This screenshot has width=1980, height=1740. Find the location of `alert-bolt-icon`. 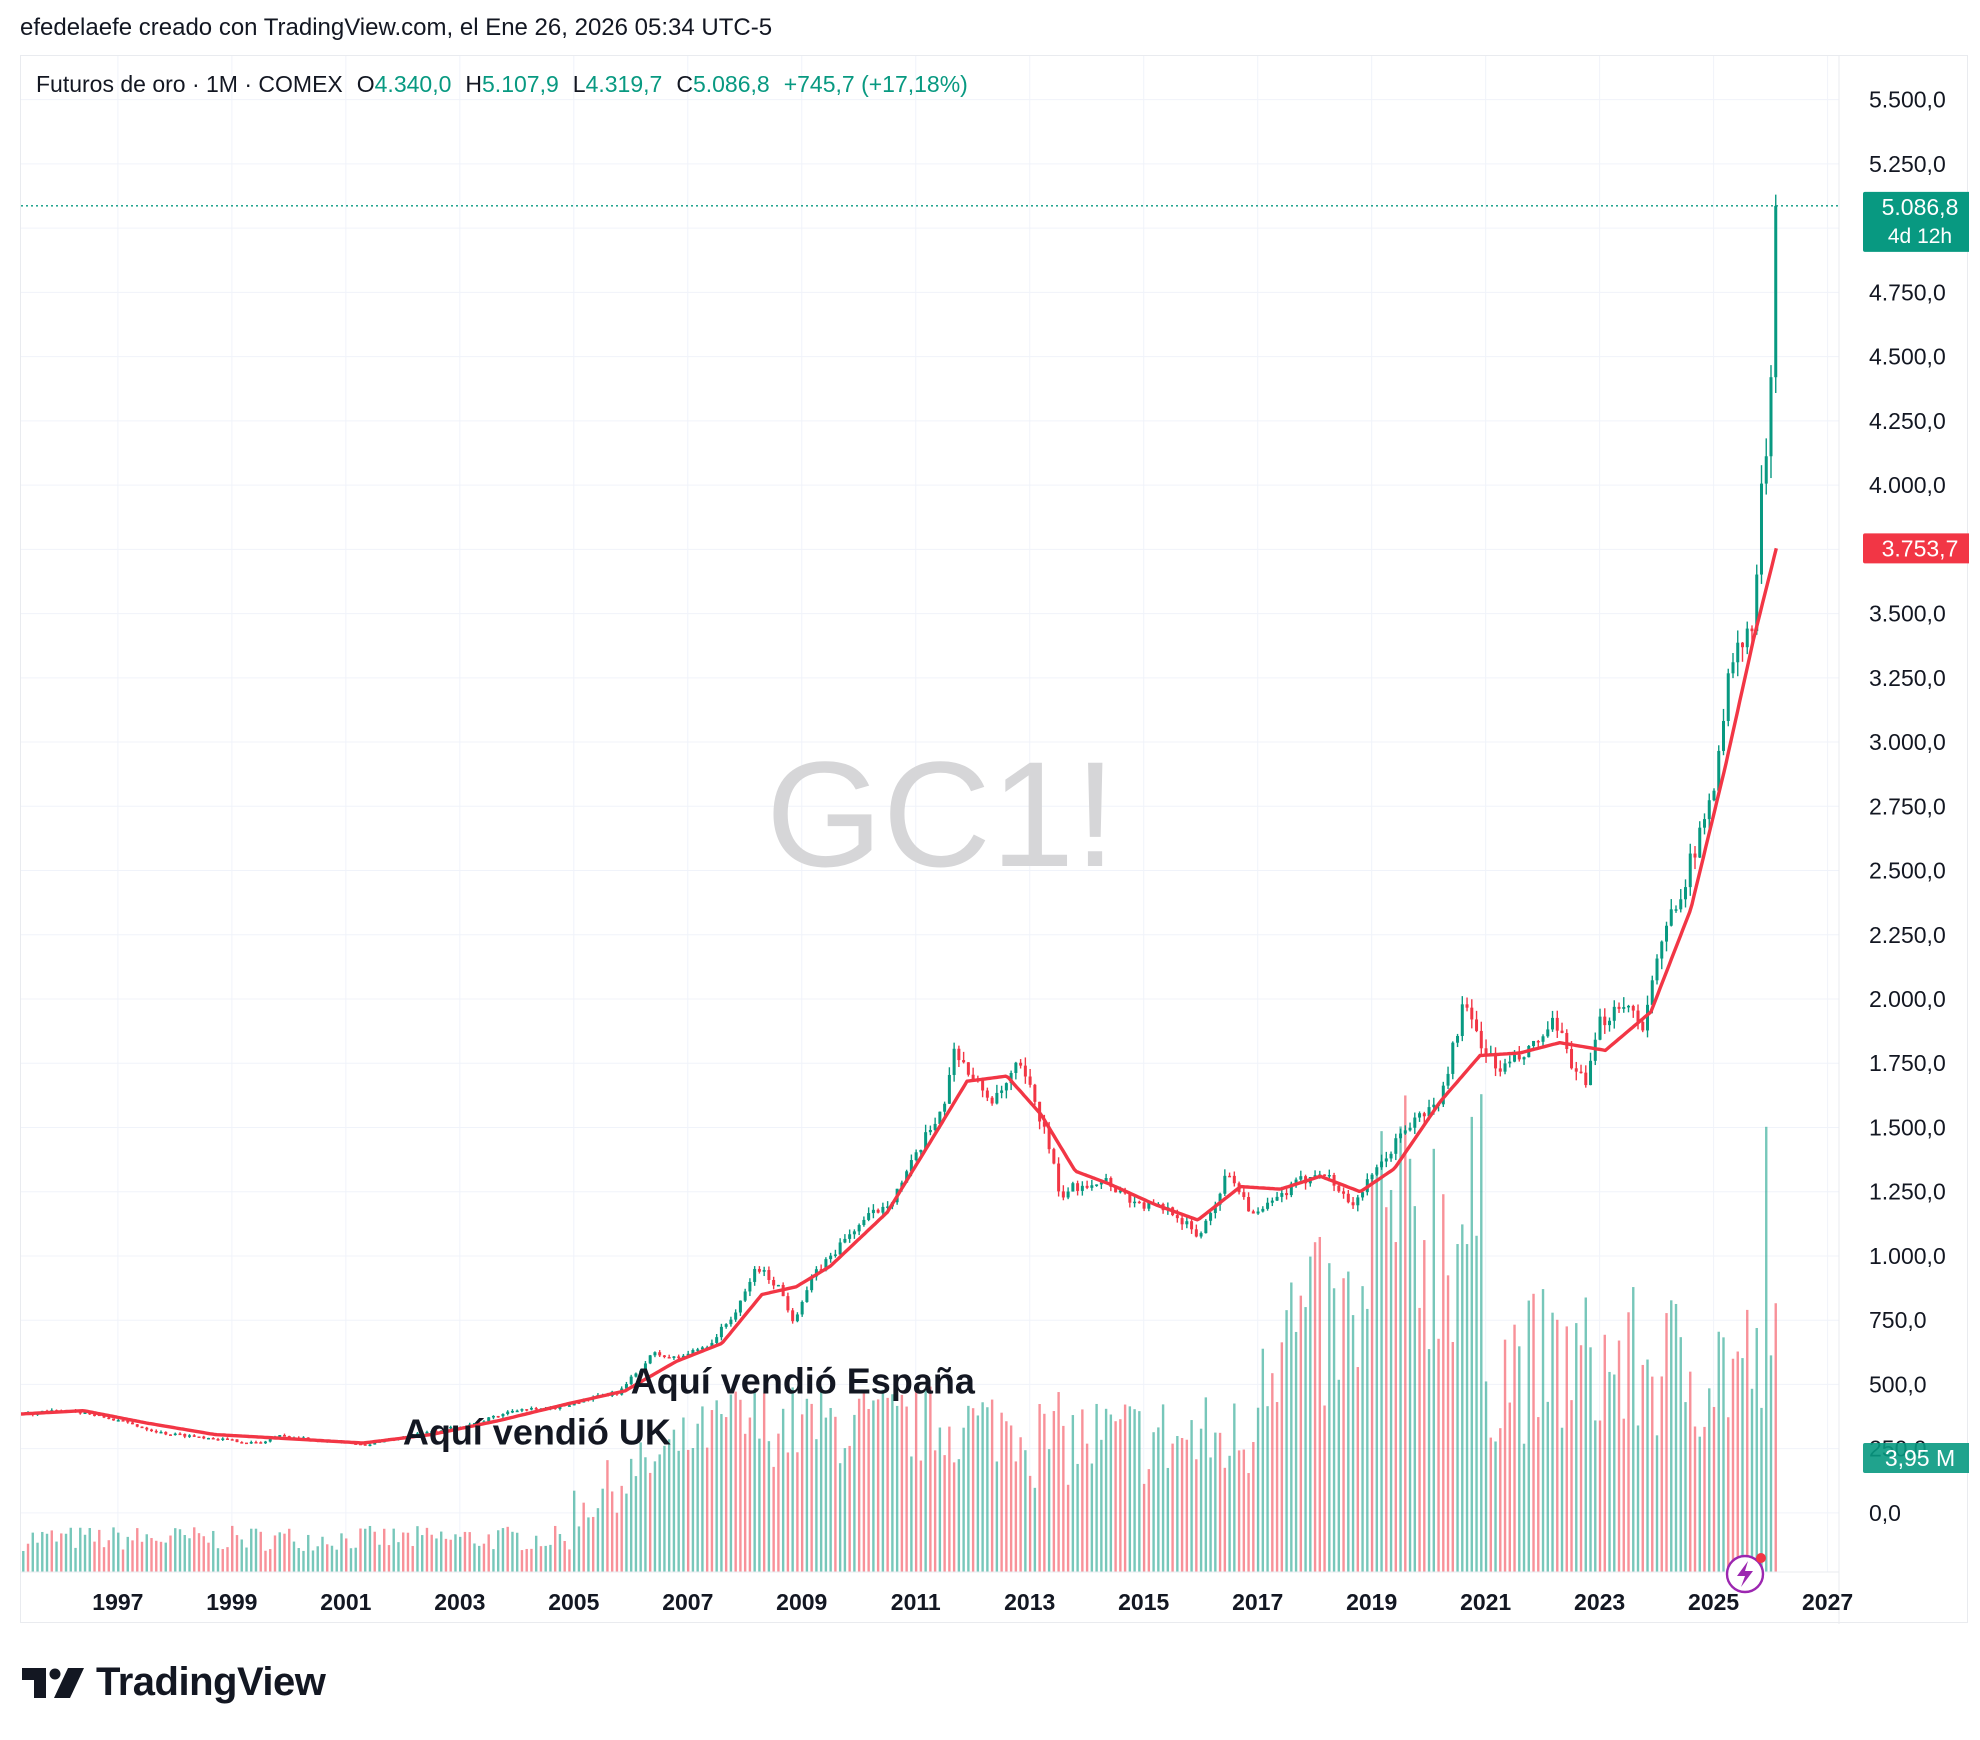

alert-bolt-icon is located at coordinates (1745, 1573).